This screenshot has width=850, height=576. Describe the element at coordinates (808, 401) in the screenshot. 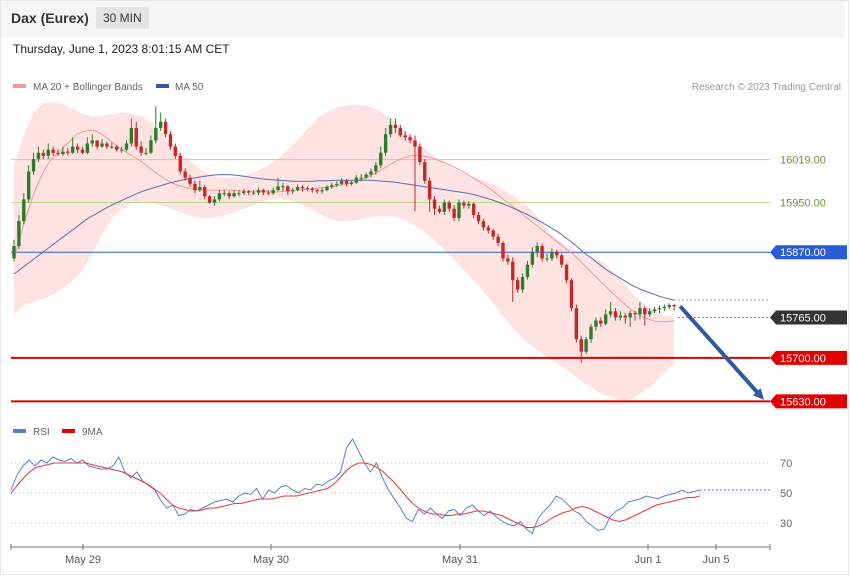

I see `level-tag-support` at that location.